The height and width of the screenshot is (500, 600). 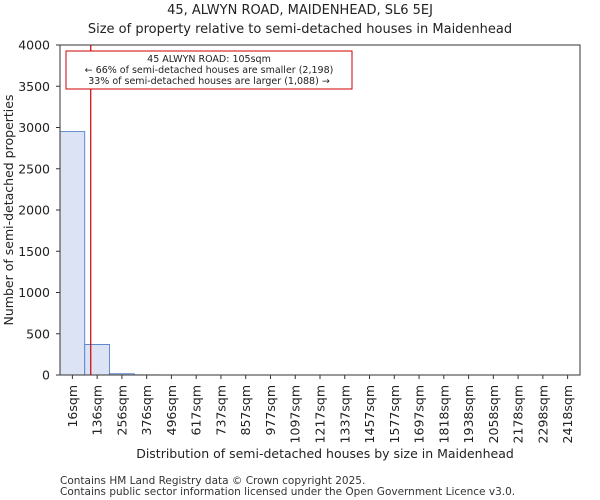 What do you see at coordinates (8, 210) in the screenshot?
I see `y-axis-label: Number of semi-detached properties` at bounding box center [8, 210].